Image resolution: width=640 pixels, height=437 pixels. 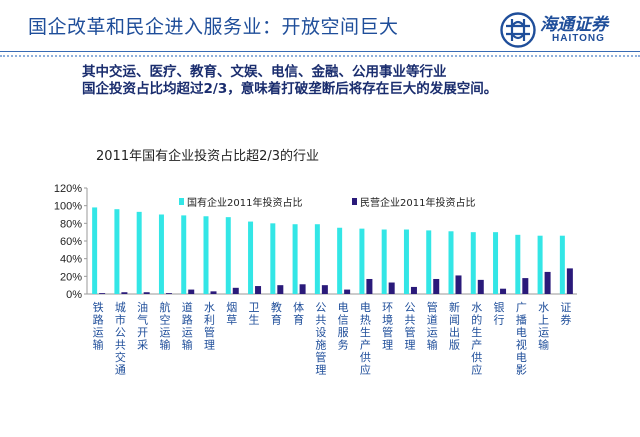 What do you see at coordinates (142, 326) in the screenshot?
I see `category-label: 油气开采` at bounding box center [142, 326].